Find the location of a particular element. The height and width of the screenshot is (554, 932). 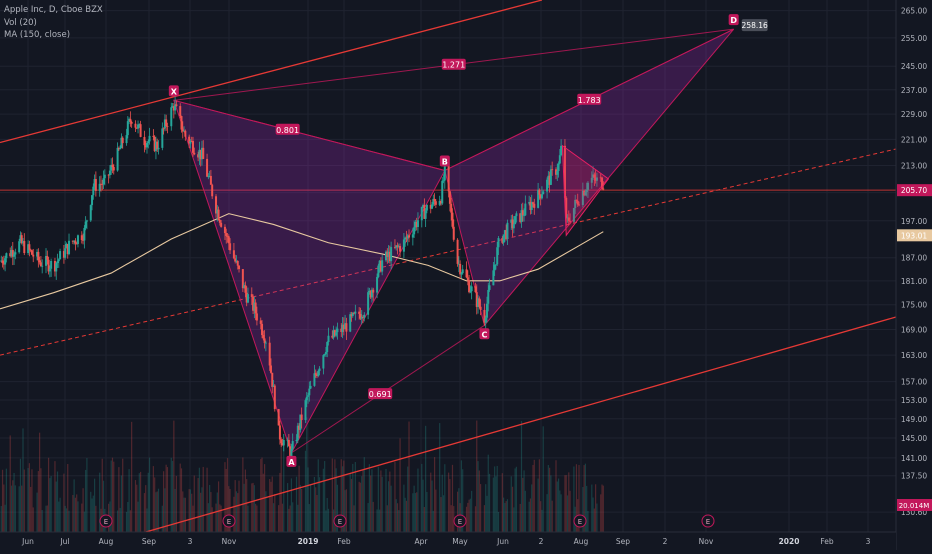

legend-volume: Vol (20) is located at coordinates (20, 22).